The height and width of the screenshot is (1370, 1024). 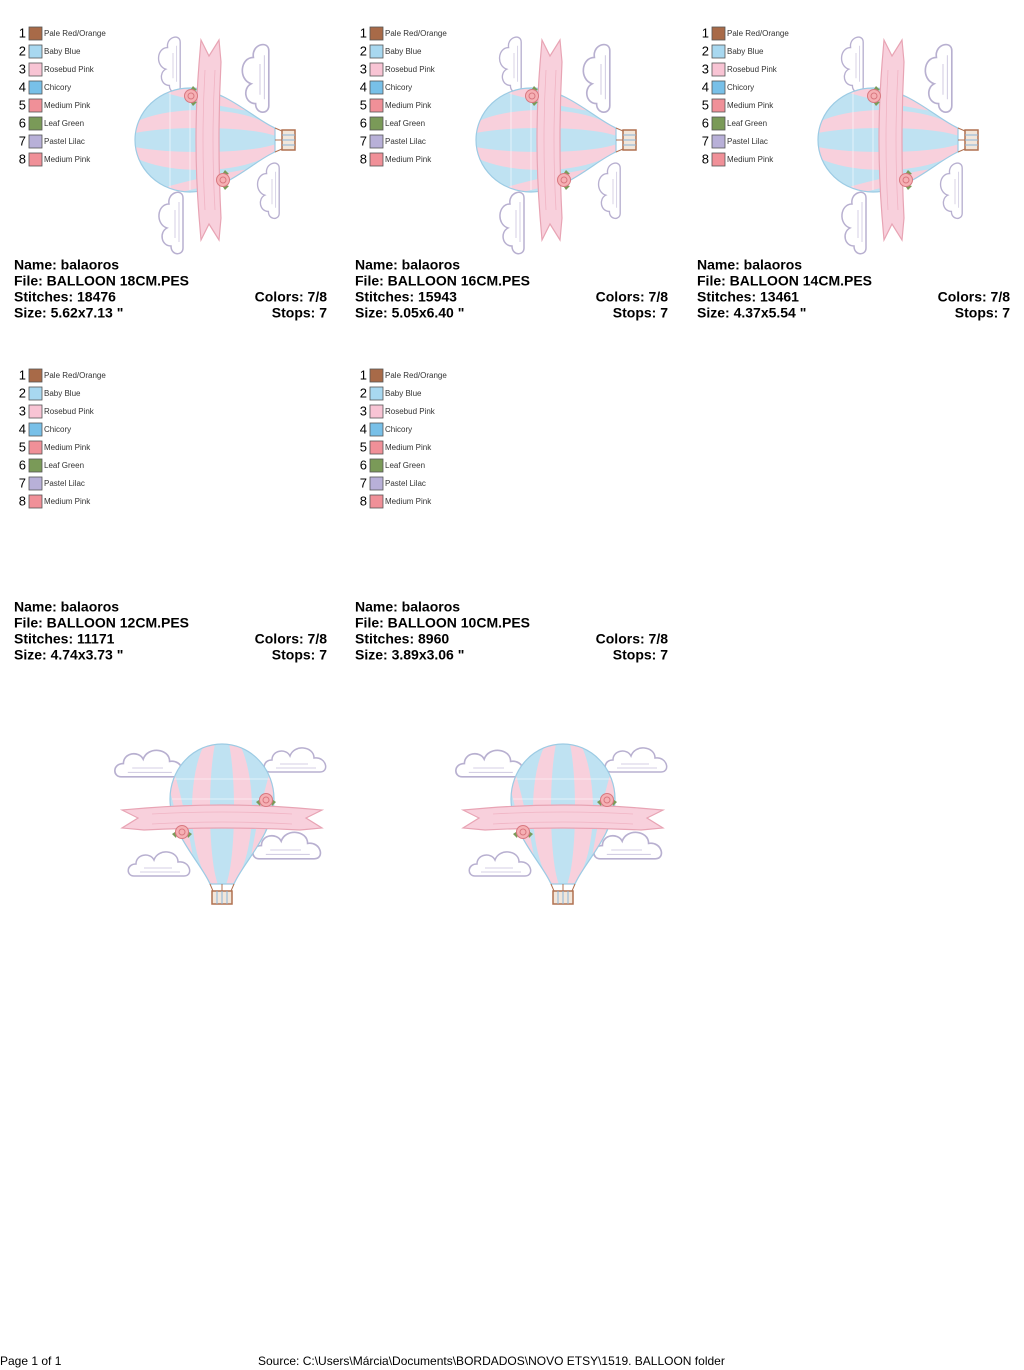 I want to click on design-stitches: Stitches: 8960, so click(x=402, y=639).